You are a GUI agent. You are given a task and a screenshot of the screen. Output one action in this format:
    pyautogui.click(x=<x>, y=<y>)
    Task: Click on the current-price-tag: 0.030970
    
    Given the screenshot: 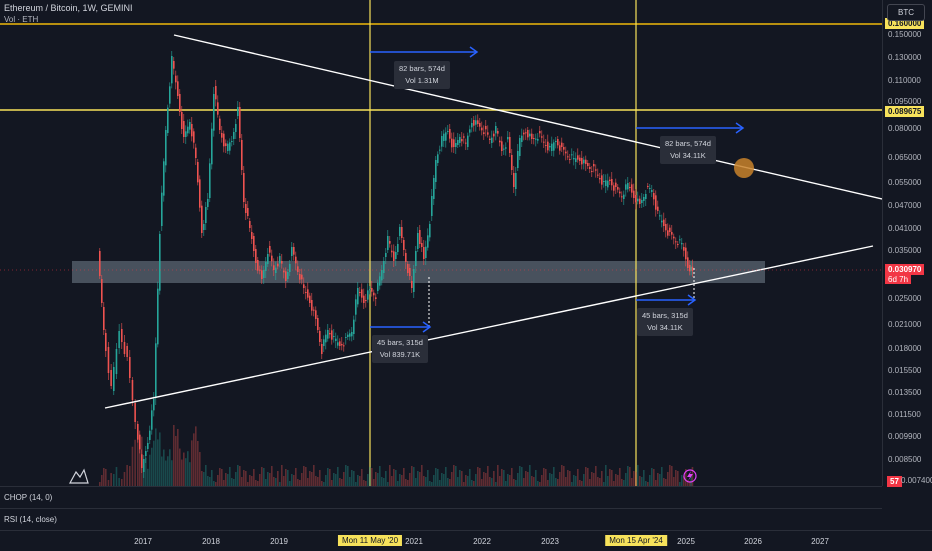 What is the action you would take?
    pyautogui.click(x=905, y=269)
    